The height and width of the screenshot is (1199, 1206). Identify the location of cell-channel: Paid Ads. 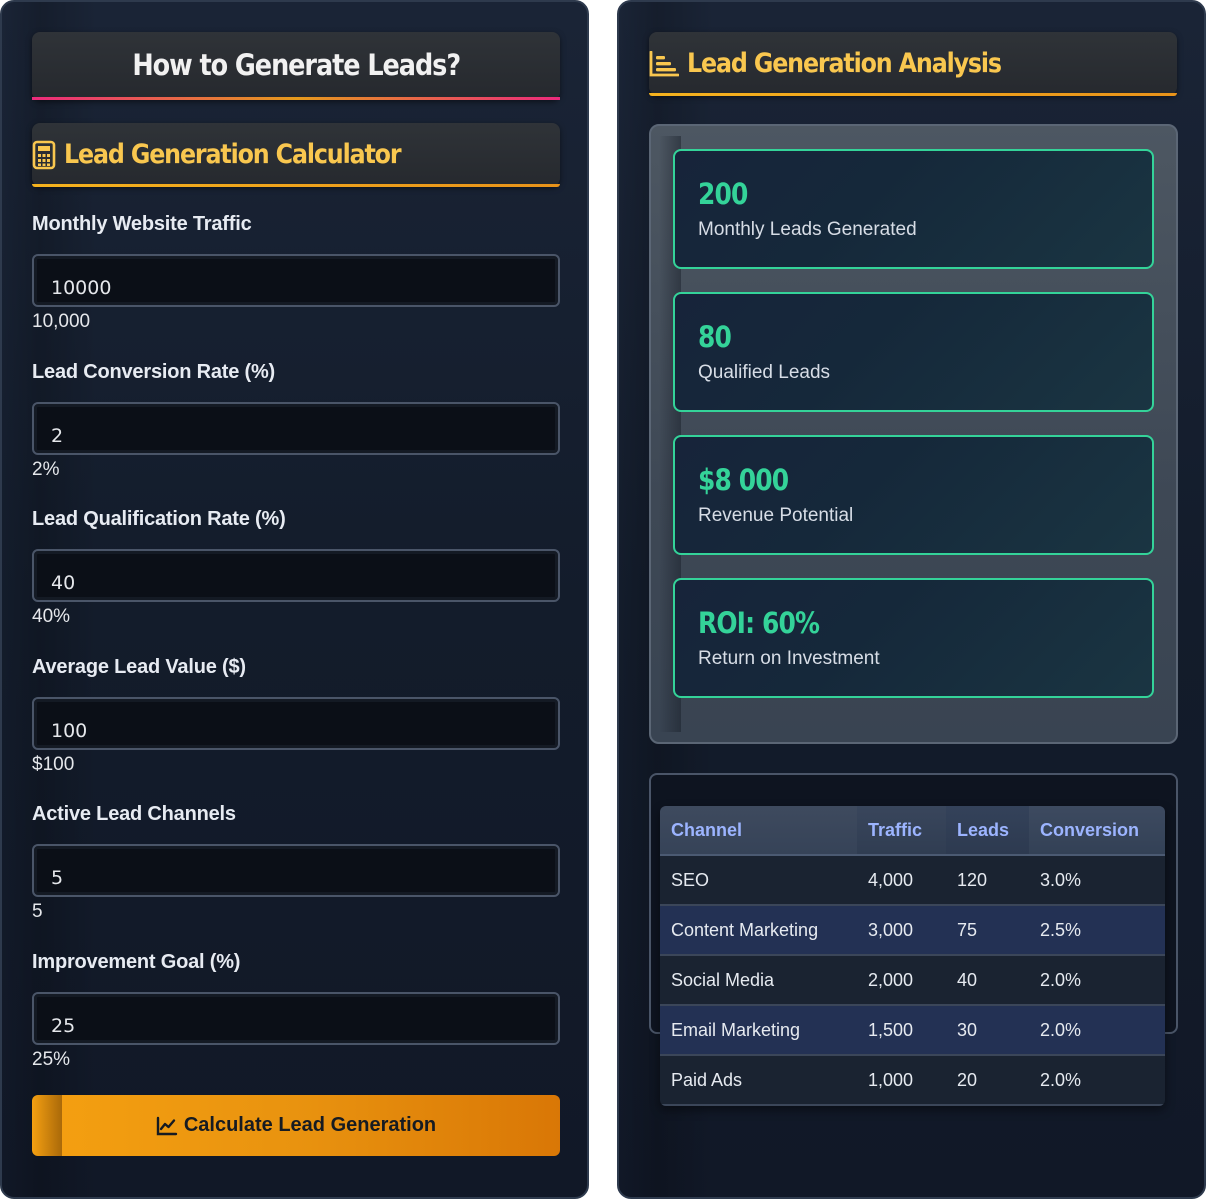
(758, 1080).